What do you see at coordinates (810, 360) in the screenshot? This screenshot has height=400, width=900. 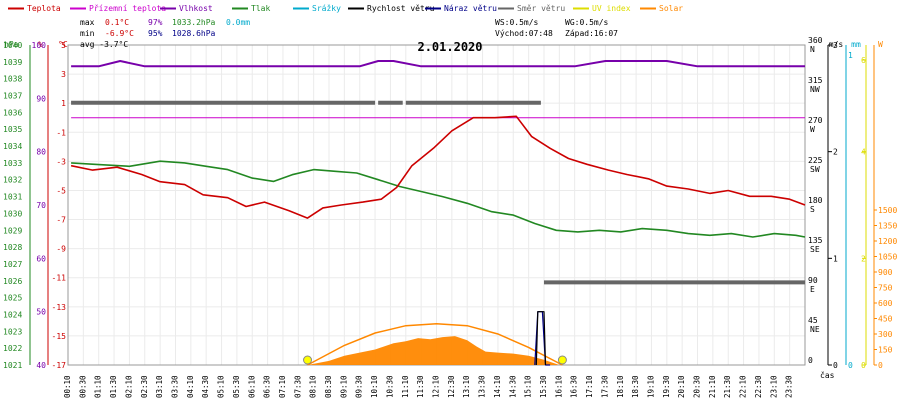 I see `wind-dir-tick-label: 0` at bounding box center [810, 360].